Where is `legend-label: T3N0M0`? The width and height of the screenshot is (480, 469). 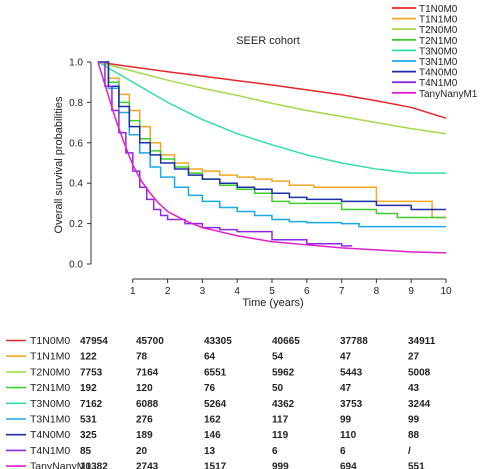
legend-label: T3N0M0 is located at coordinates (438, 51).